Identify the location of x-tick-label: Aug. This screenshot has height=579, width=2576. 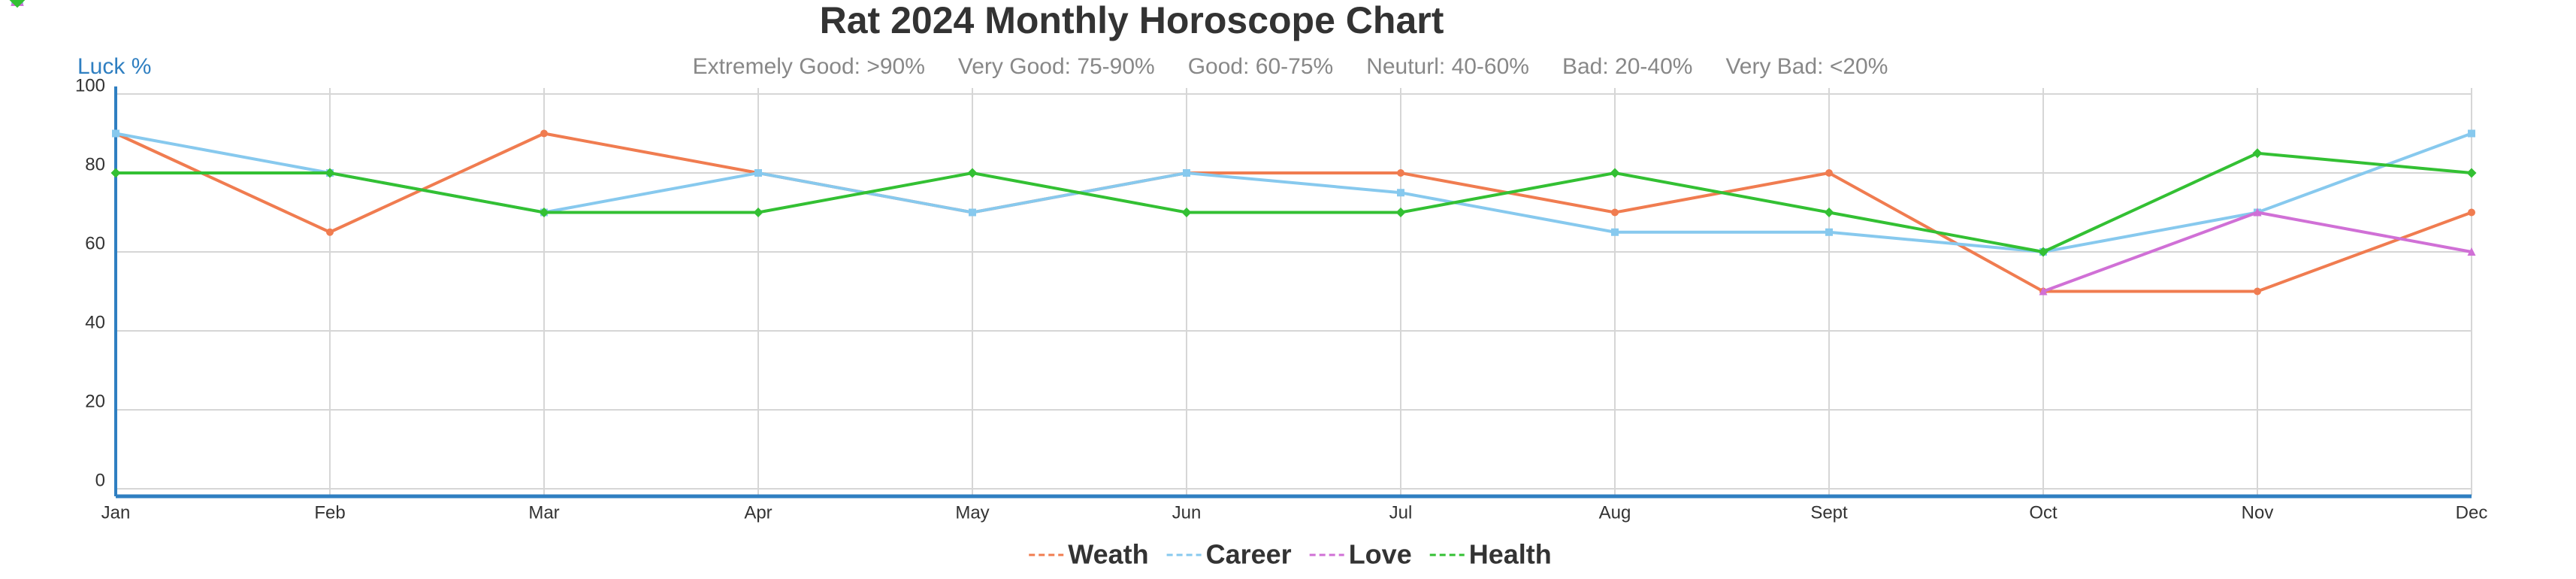
(1615, 512).